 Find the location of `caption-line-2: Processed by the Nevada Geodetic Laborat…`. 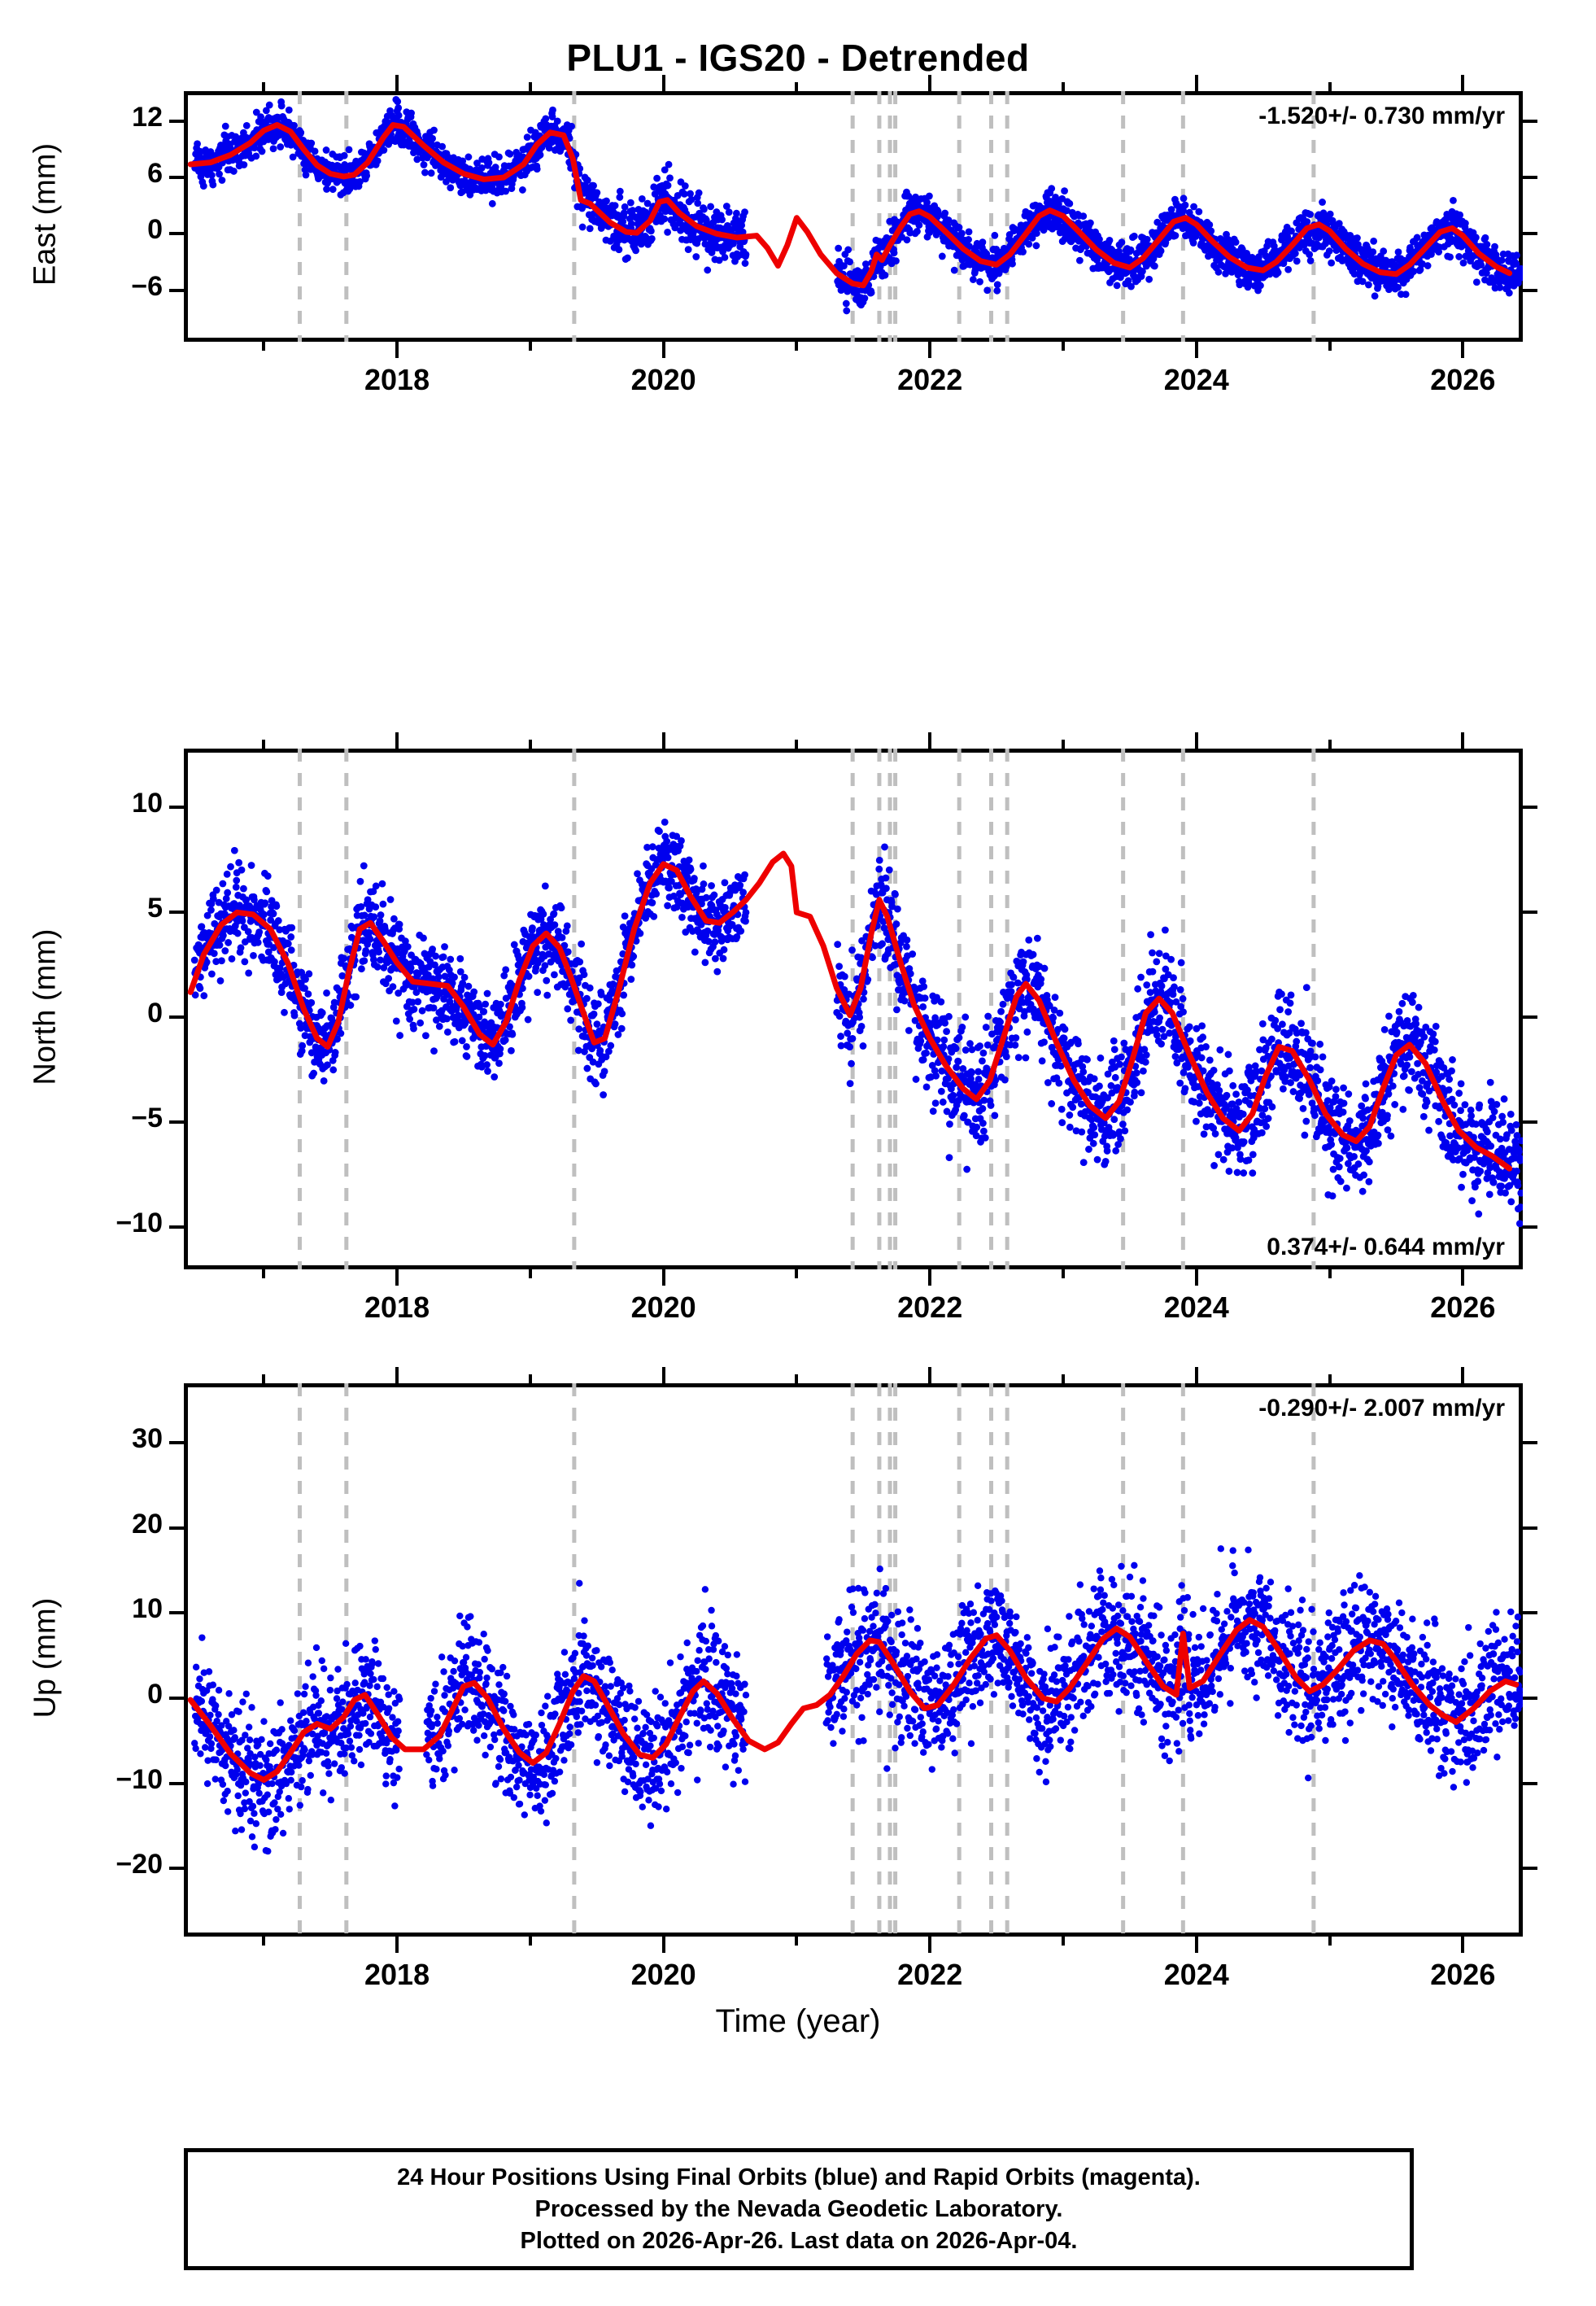

caption-line-2: Processed by the Nevada Geodetic Laborat… is located at coordinates (798, 2208).